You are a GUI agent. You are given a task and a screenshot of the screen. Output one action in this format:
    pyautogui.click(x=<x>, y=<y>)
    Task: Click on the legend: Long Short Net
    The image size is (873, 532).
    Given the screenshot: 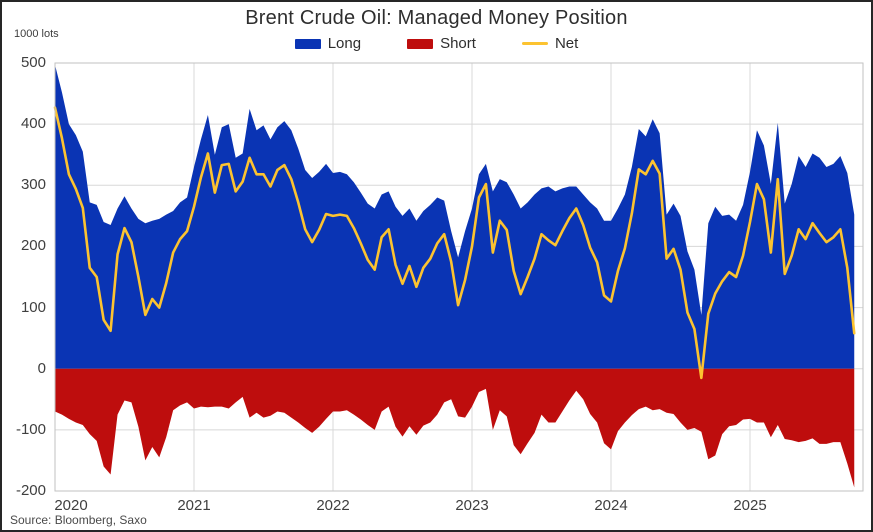 What is the action you would take?
    pyautogui.click(x=436, y=43)
    